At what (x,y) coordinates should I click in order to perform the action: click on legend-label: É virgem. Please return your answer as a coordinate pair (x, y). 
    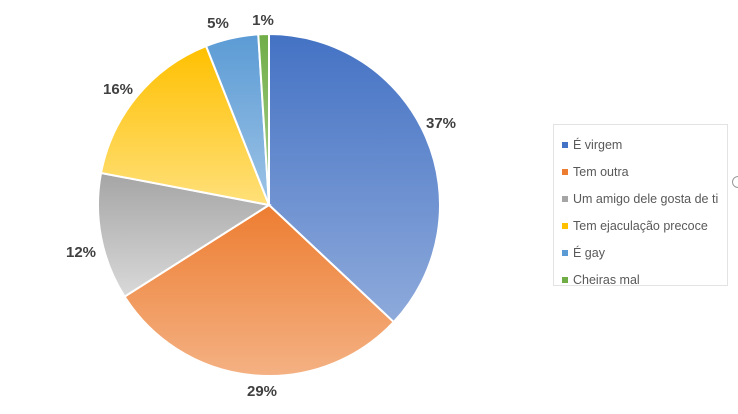
    Looking at the image, I should click on (598, 144).